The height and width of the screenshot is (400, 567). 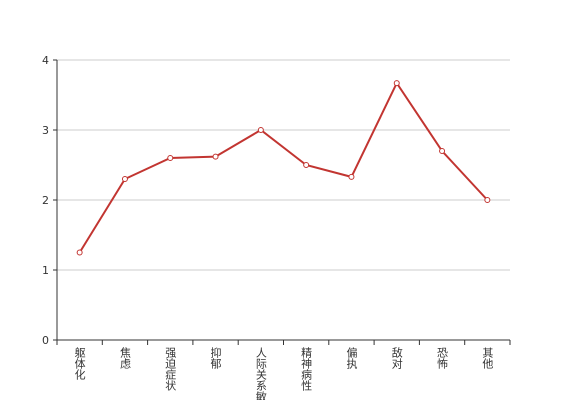 What do you see at coordinates (487, 358) in the screenshot?
I see `x-tick-label: 其他` at bounding box center [487, 358].